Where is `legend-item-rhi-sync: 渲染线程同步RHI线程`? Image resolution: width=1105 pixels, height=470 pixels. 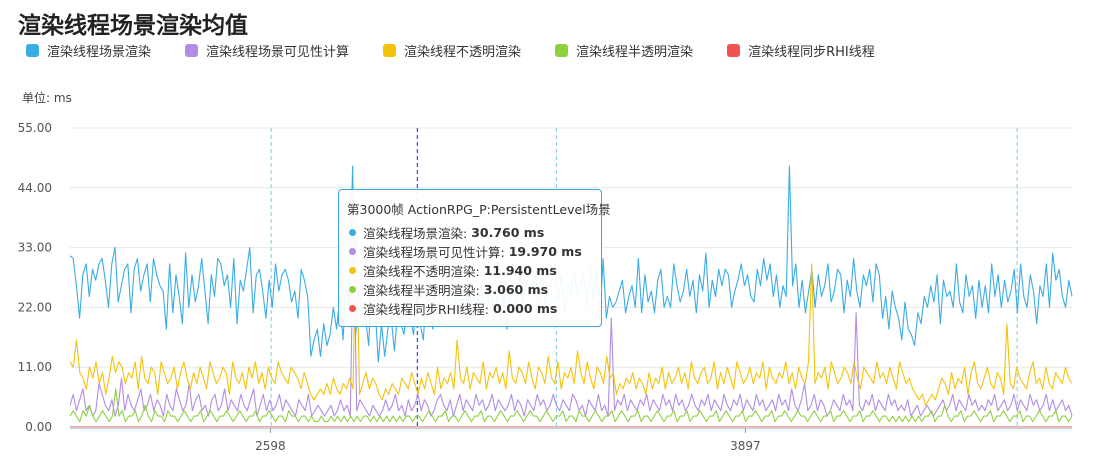 legend-item-rhi-sync: 渲染线程同步RHI线程 is located at coordinates (801, 50).